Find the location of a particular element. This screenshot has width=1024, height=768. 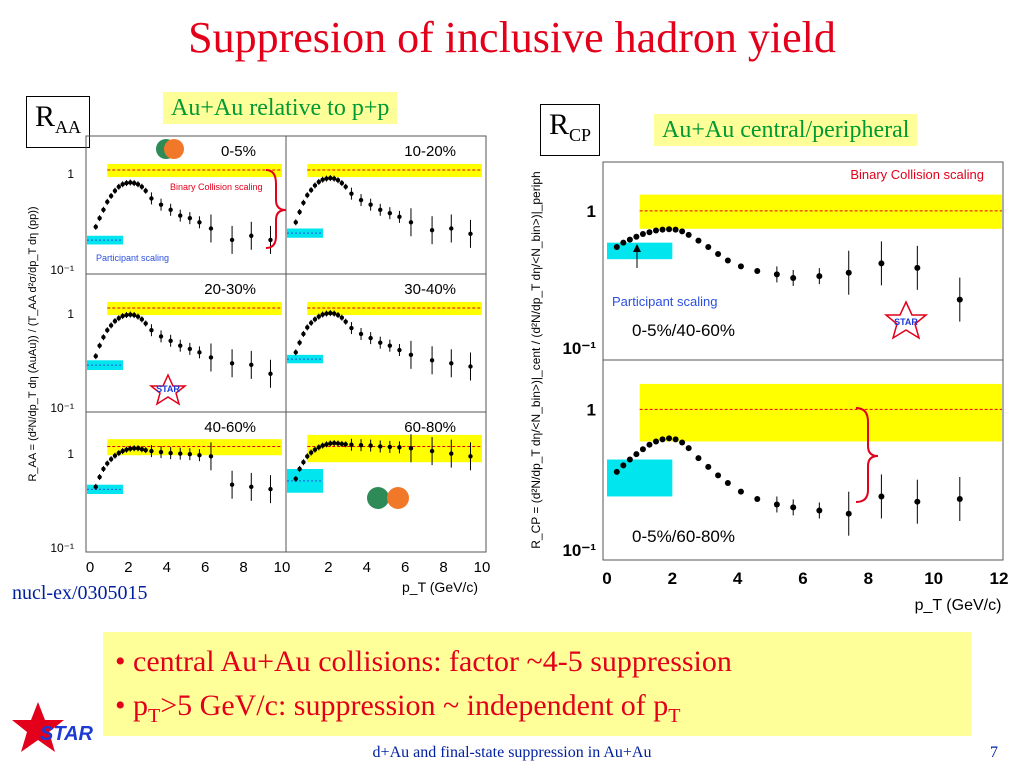

panel-label: 20-30% is located at coordinates (230, 289).